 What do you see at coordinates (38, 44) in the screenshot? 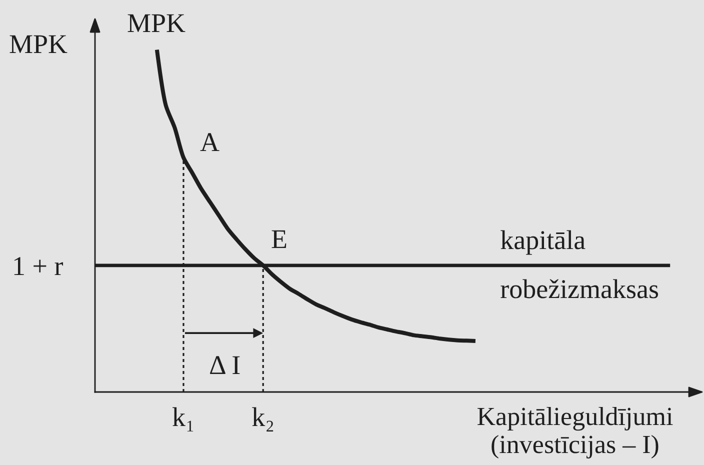
I see `y-axis-title: MPK` at bounding box center [38, 44].